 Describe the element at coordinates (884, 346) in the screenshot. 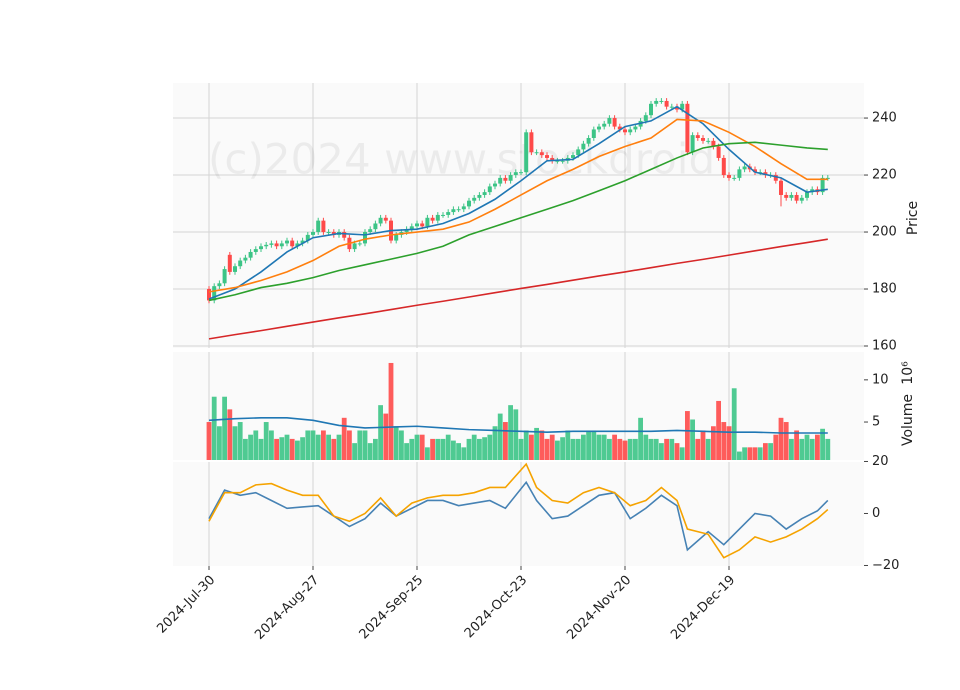

I see `y-tick-label: 160` at that location.